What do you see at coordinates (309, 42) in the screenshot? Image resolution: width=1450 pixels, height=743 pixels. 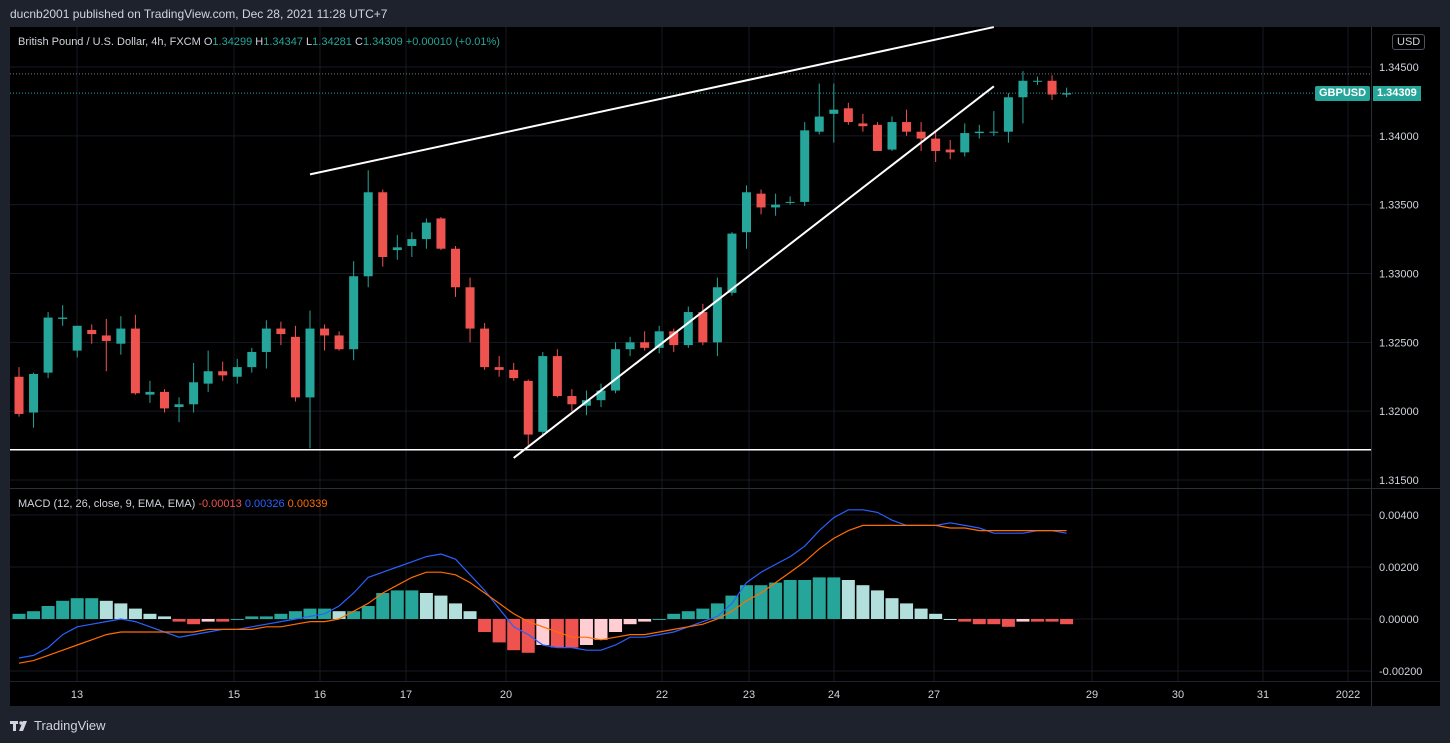 I see `low-label: L` at bounding box center [309, 42].